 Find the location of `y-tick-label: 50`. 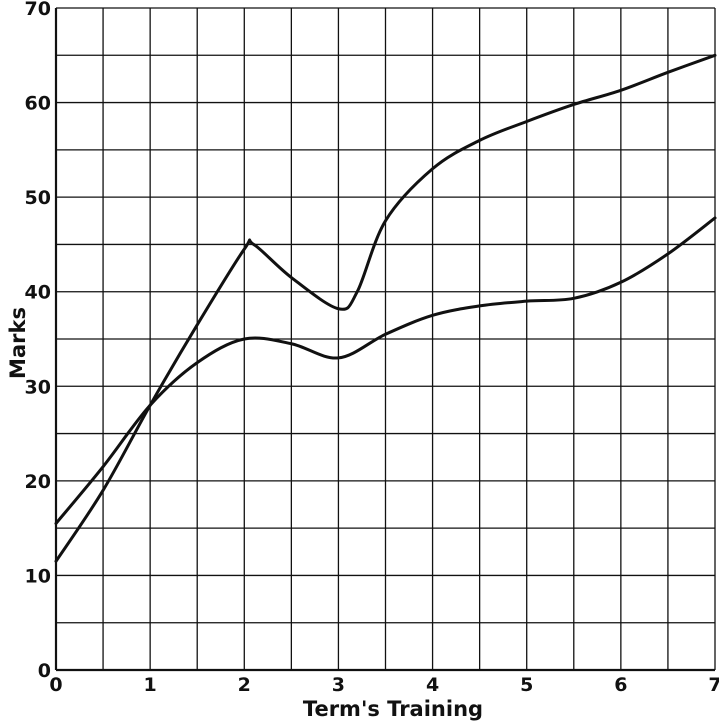

y-tick-label: 50 is located at coordinates (38, 198).